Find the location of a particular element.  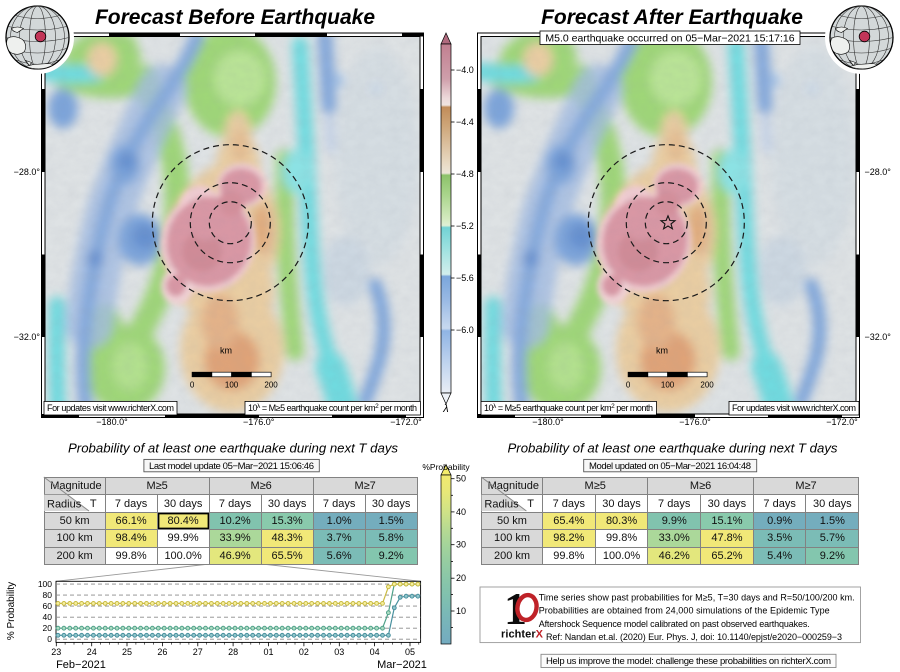

svg-text: Forecast Before Earthquake is located at coordinates (235, 17).